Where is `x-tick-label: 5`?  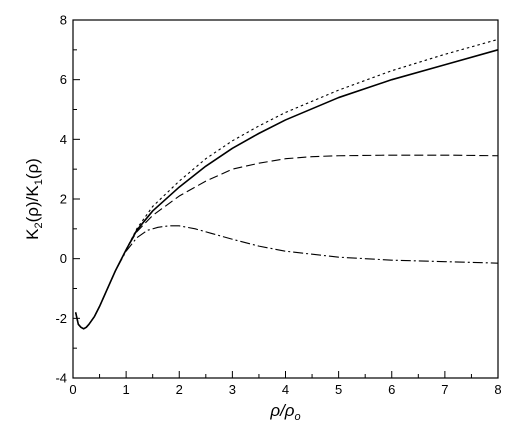
x-tick-label: 5 is located at coordinates (338, 389).